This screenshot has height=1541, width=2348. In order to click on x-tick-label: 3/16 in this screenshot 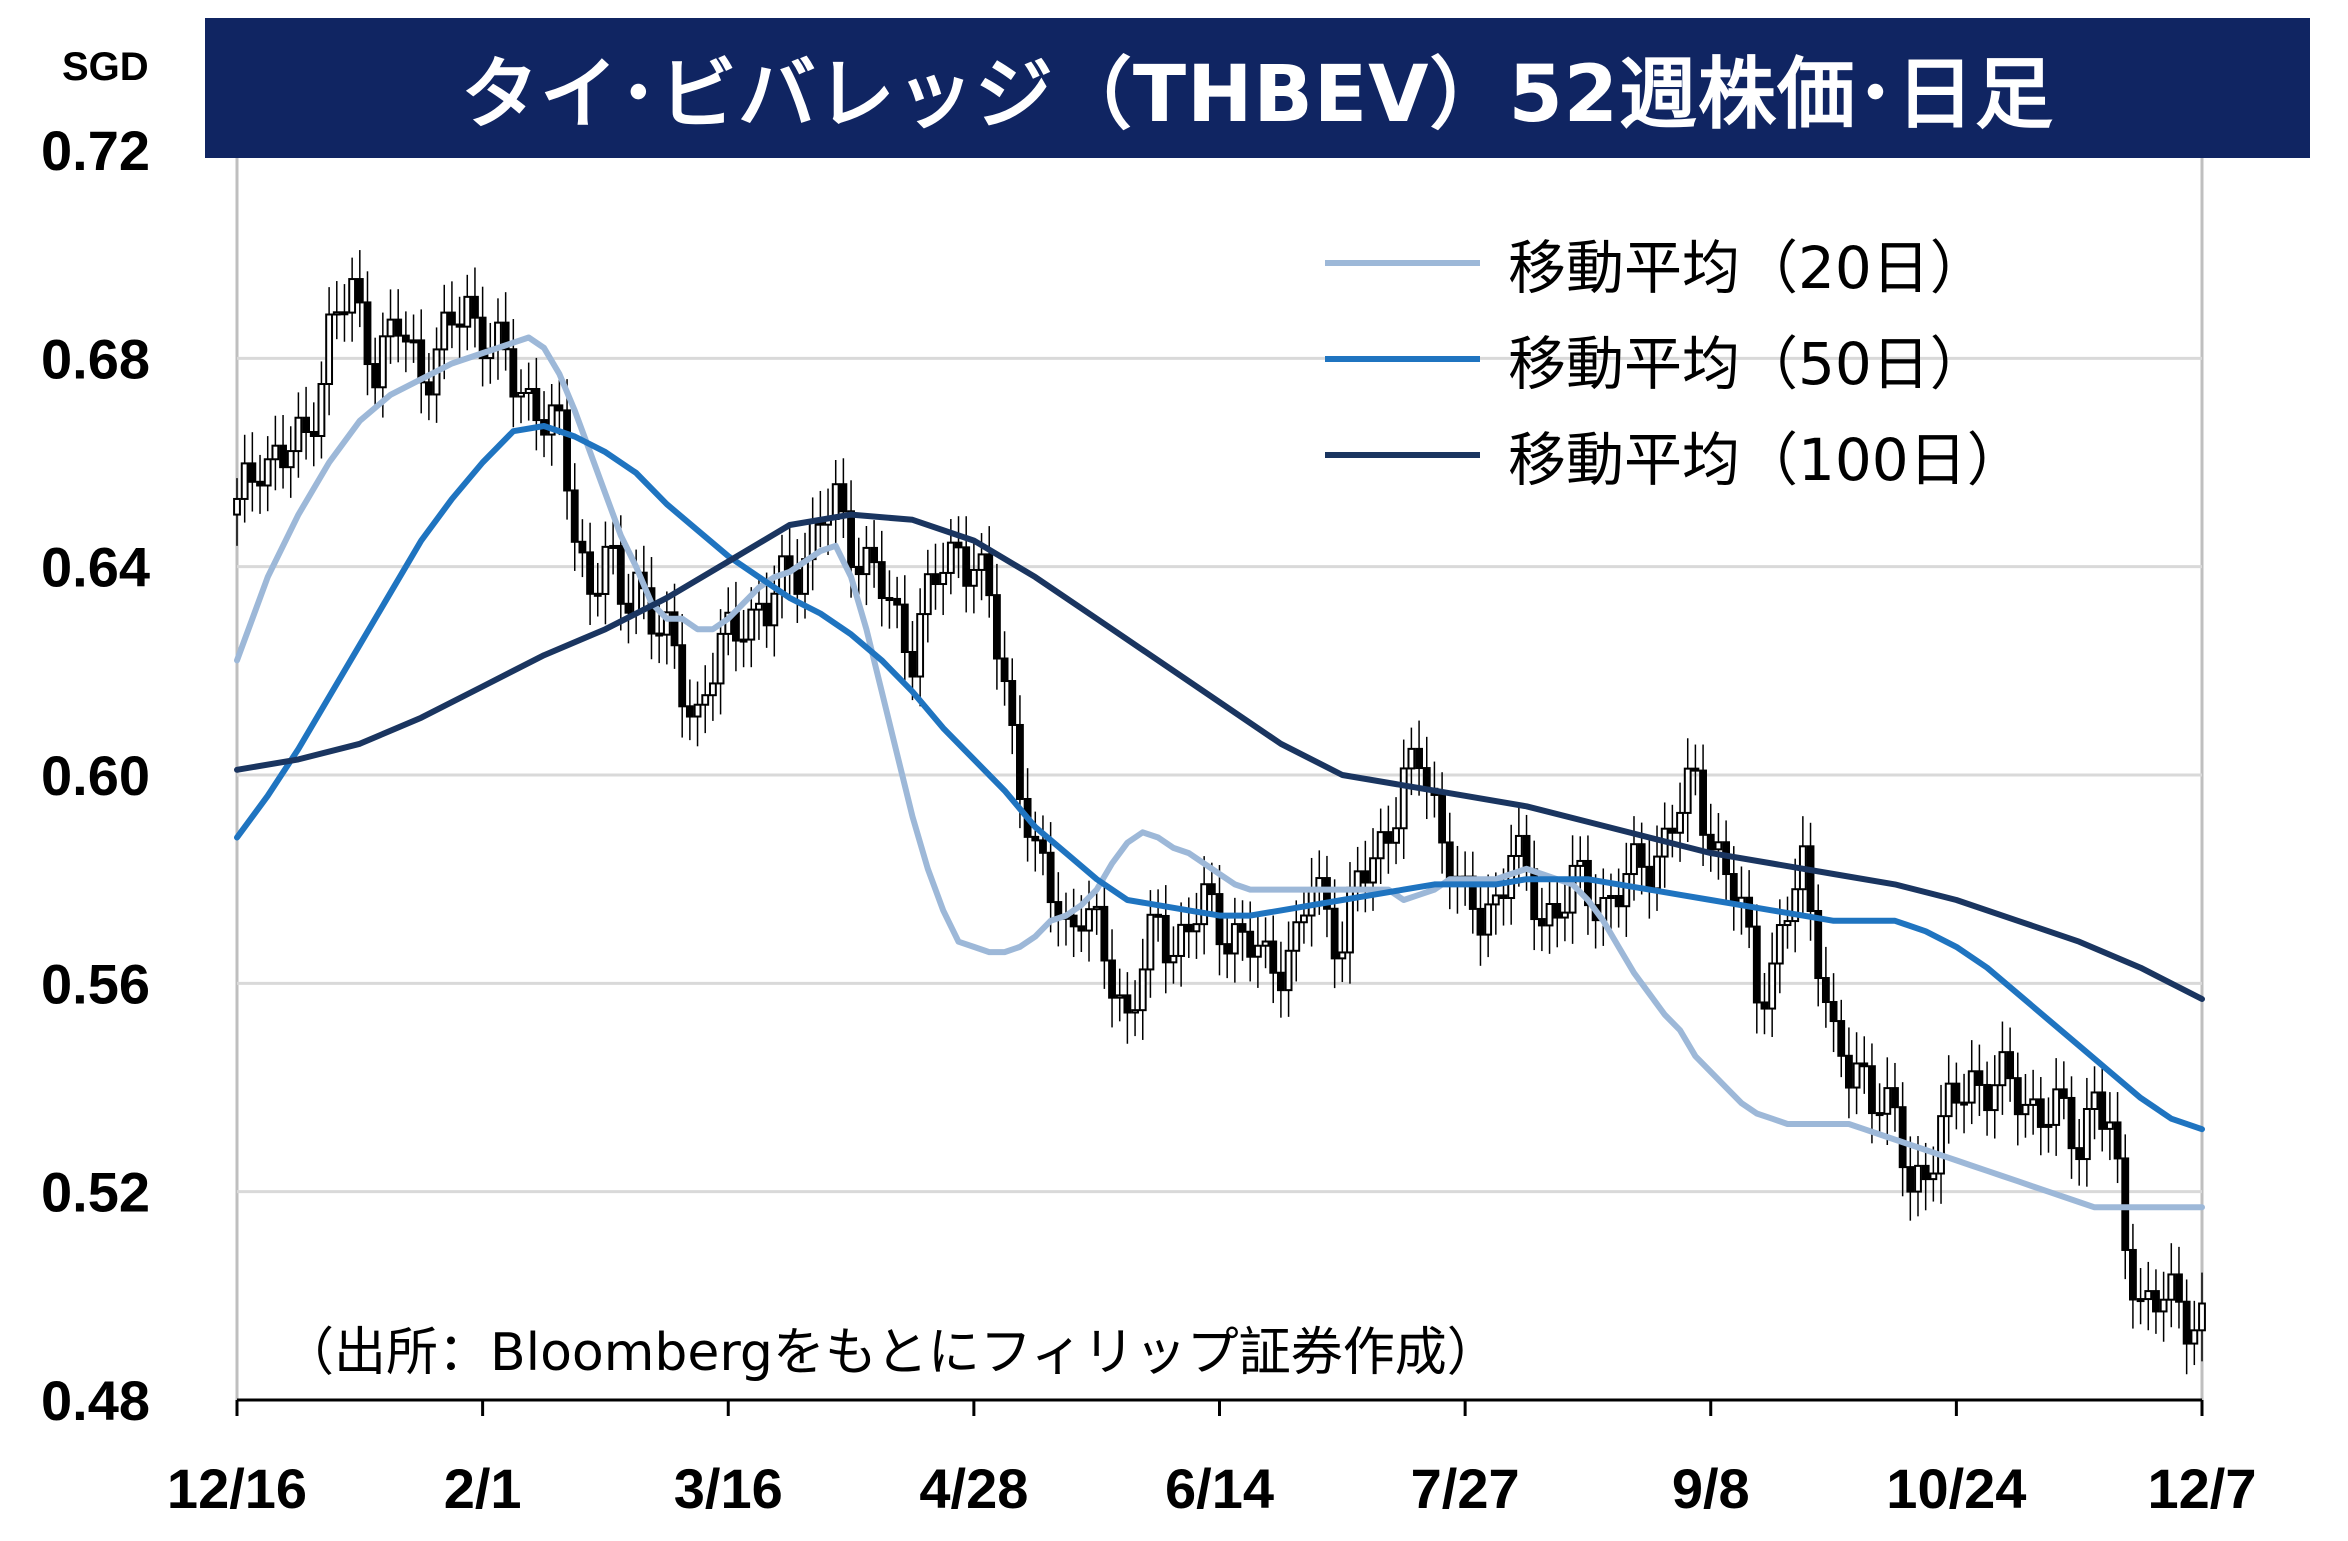, I will do `click(728, 1488)`.